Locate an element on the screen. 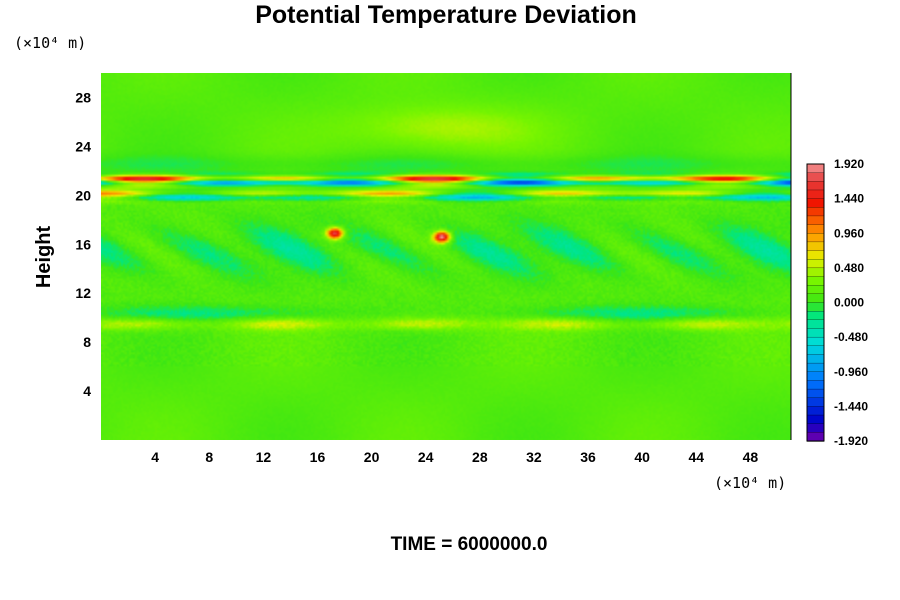 This screenshot has height=600, width=900. colorbar-swatches is located at coordinates (815, 302).